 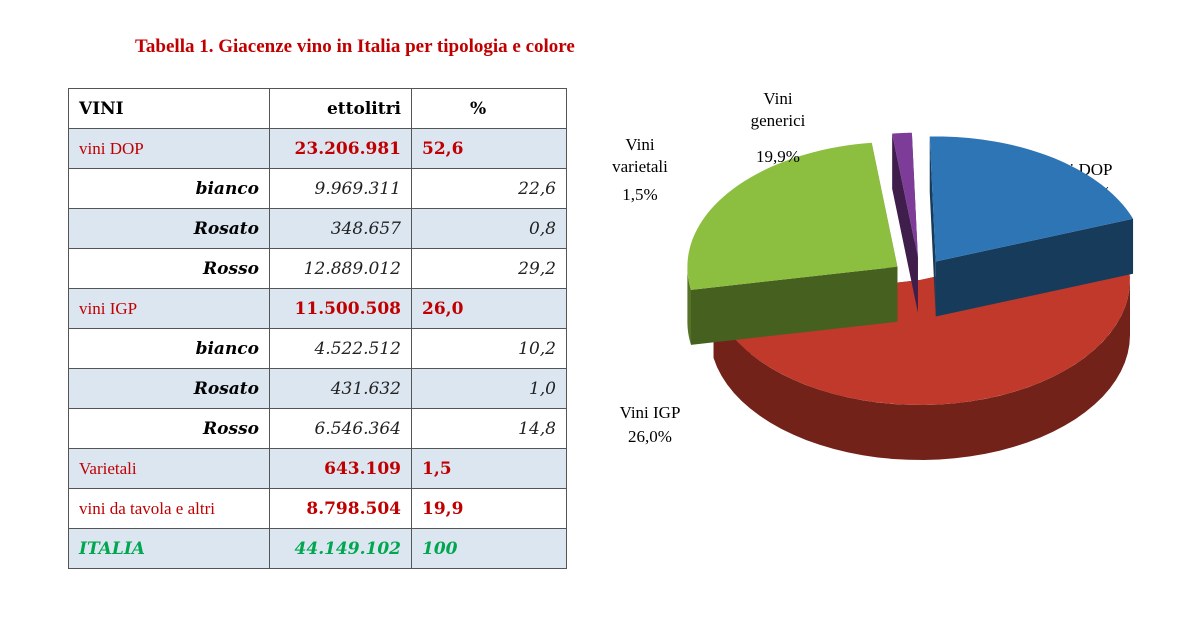 What do you see at coordinates (489, 228) in the screenshot?
I see `row-percent: 0,8` at bounding box center [489, 228].